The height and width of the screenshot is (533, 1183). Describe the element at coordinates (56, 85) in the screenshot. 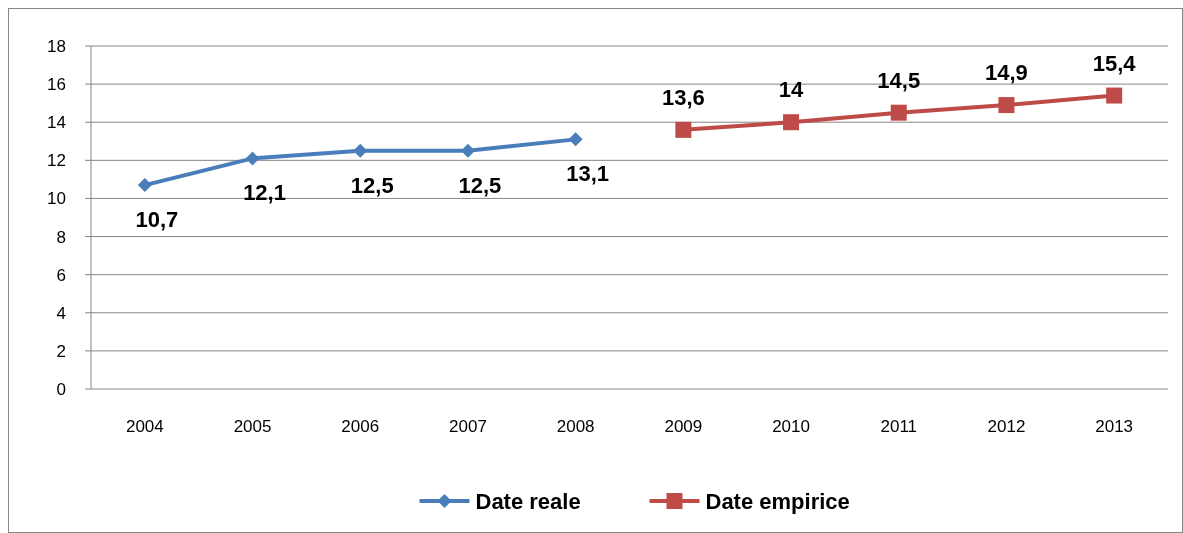

I see `y-tick-label: 16` at that location.